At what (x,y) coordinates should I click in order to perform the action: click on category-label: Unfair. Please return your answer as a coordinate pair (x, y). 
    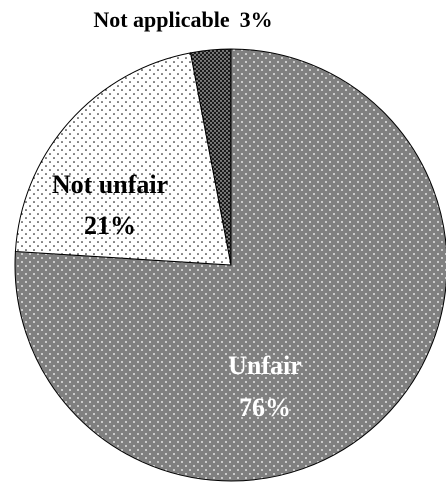
    Looking at the image, I should click on (265, 365).